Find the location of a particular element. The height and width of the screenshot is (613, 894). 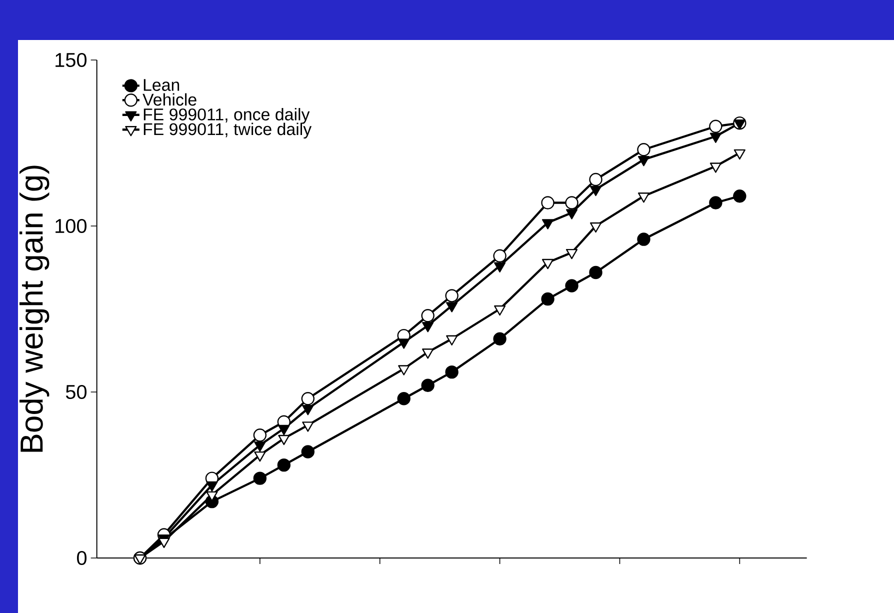

y-tick-label: 50 is located at coordinates (76, 392).